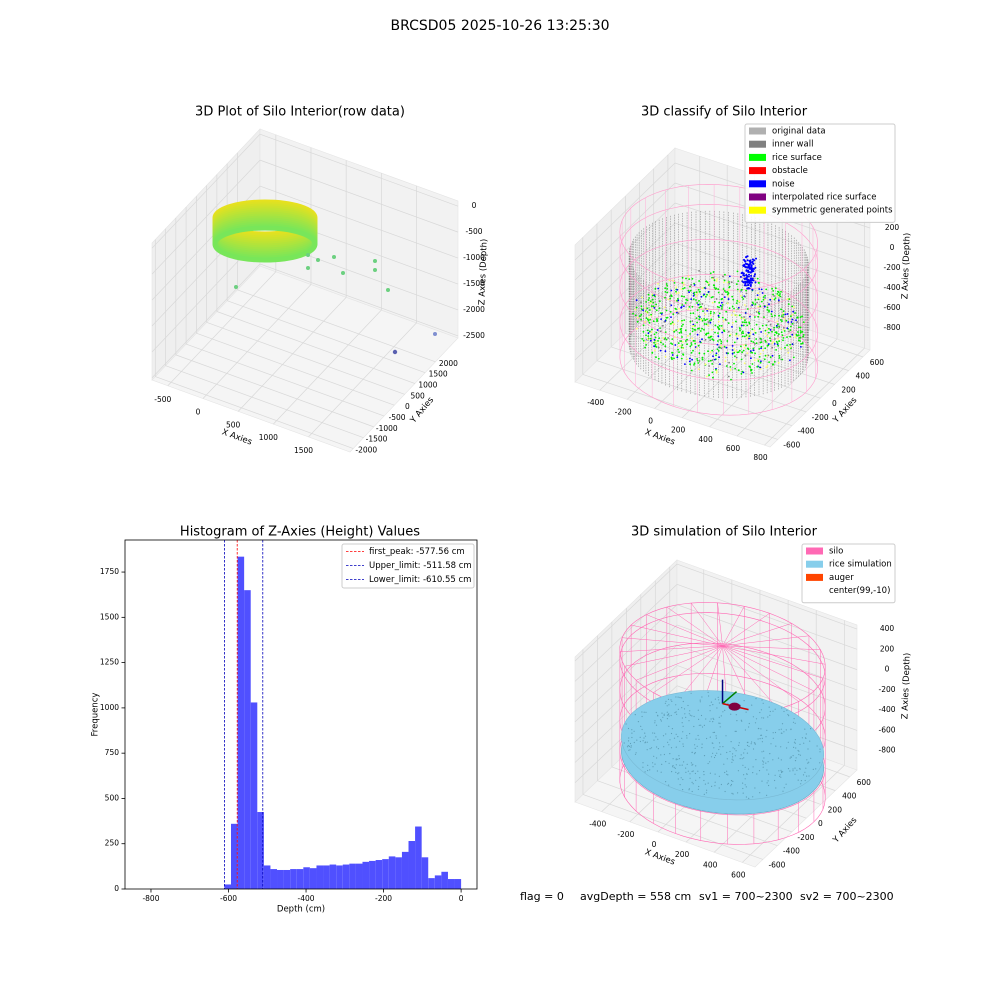  I want to click on footer-sv1: sv1 = 700~2300, so click(746, 896).